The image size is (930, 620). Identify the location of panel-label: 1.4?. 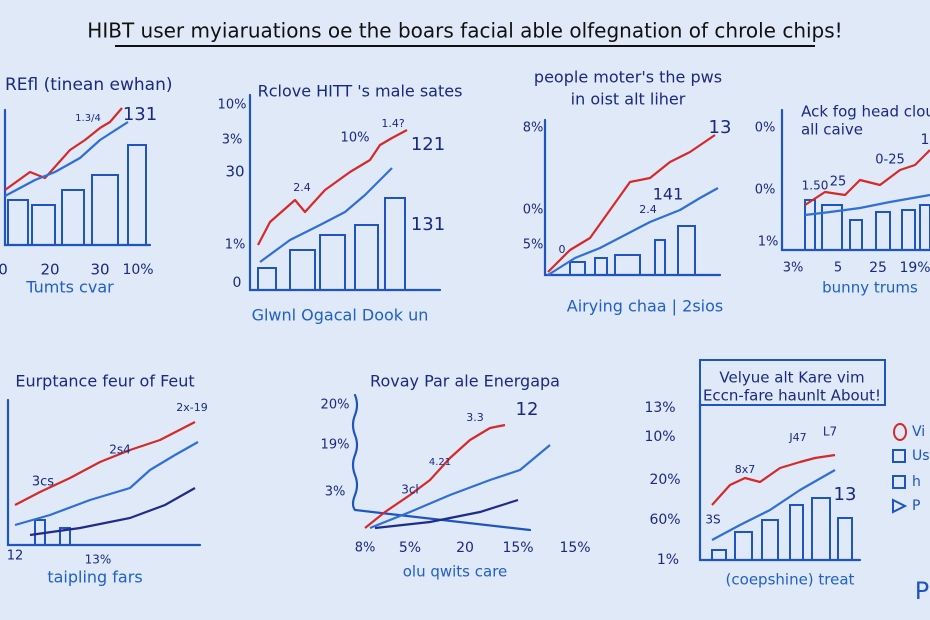
(392, 123).